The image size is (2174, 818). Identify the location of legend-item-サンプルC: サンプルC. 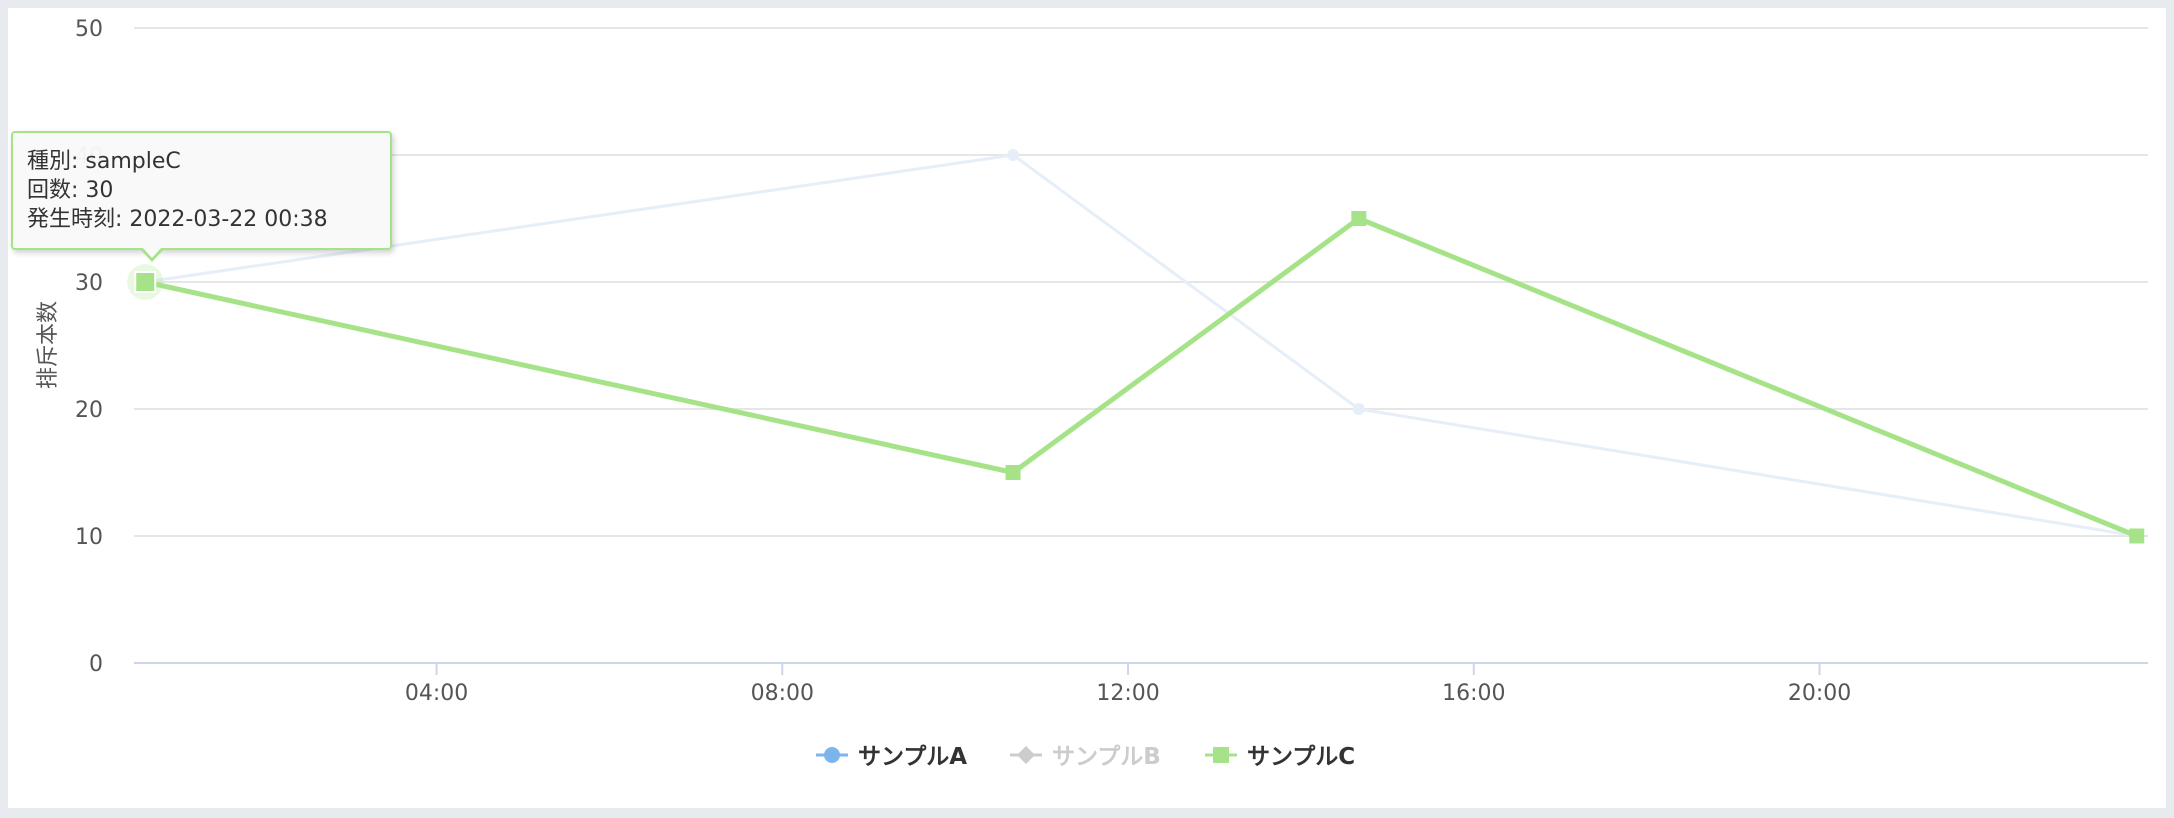
(1280, 757).